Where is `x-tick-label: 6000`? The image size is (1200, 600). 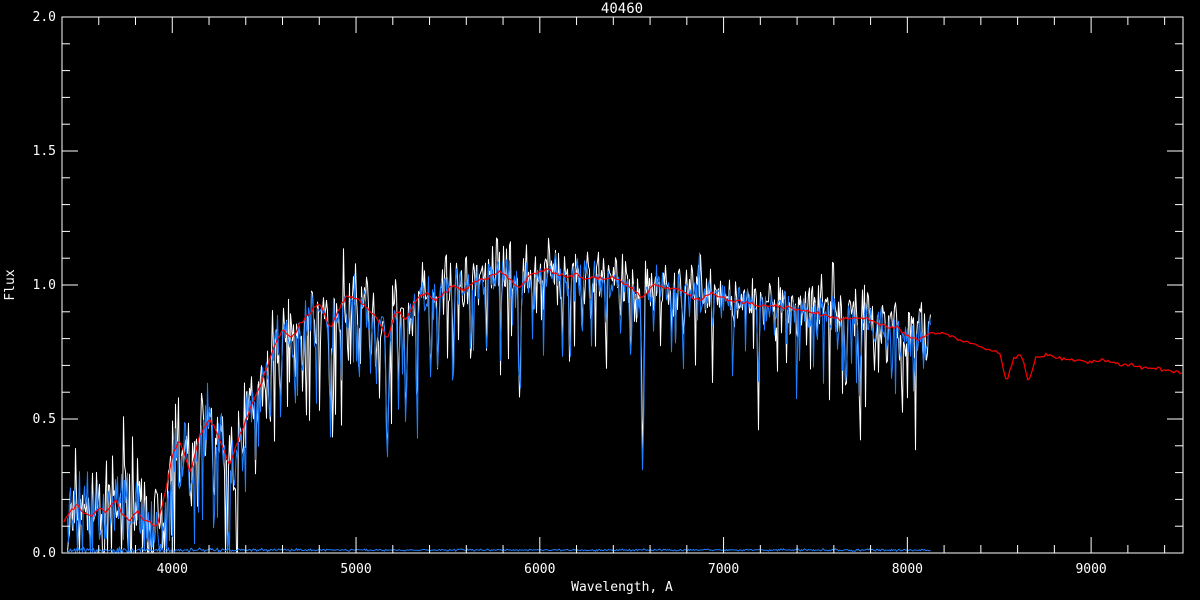
x-tick-label: 6000 is located at coordinates (539, 569).